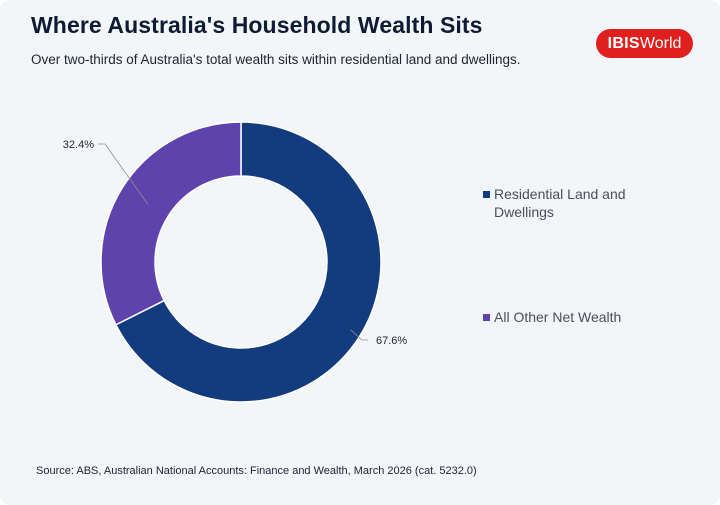 The width and height of the screenshot is (720, 505). Describe the element at coordinates (558, 317) in the screenshot. I see `legend-label-other: All Other Net Wealth` at that location.